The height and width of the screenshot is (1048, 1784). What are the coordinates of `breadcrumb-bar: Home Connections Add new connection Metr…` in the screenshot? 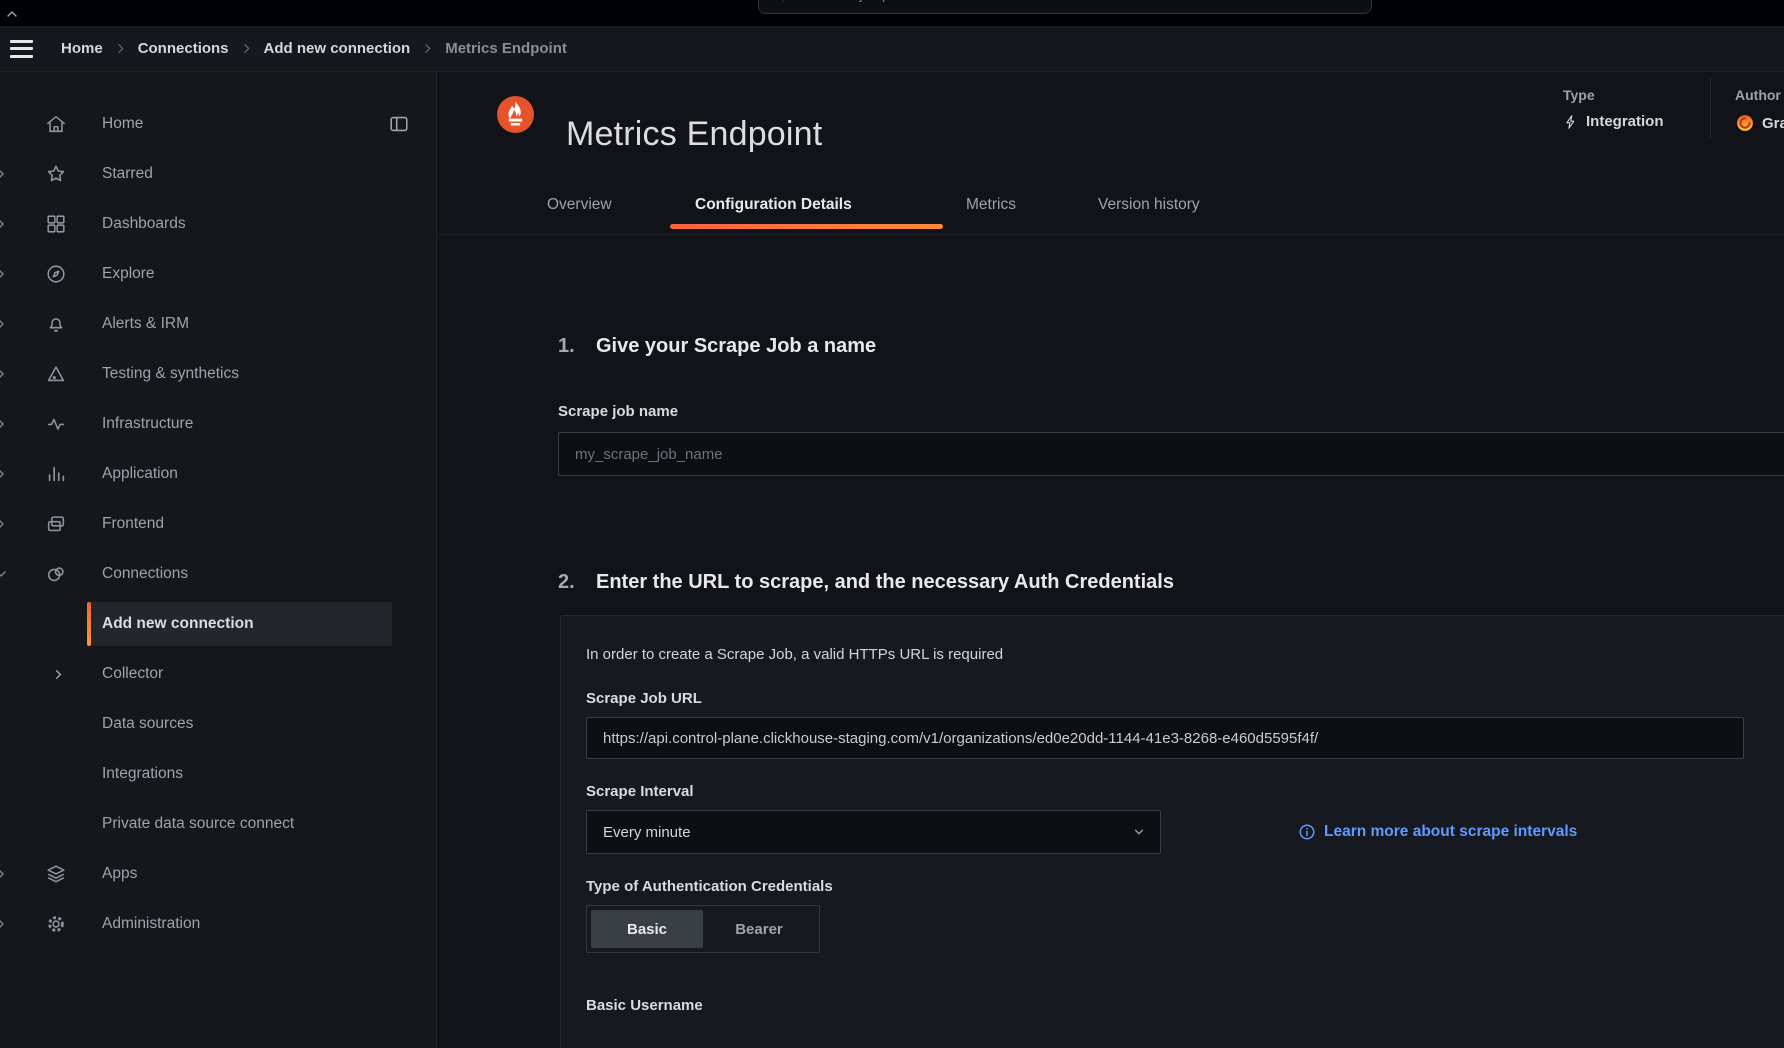 It's located at (892, 49).